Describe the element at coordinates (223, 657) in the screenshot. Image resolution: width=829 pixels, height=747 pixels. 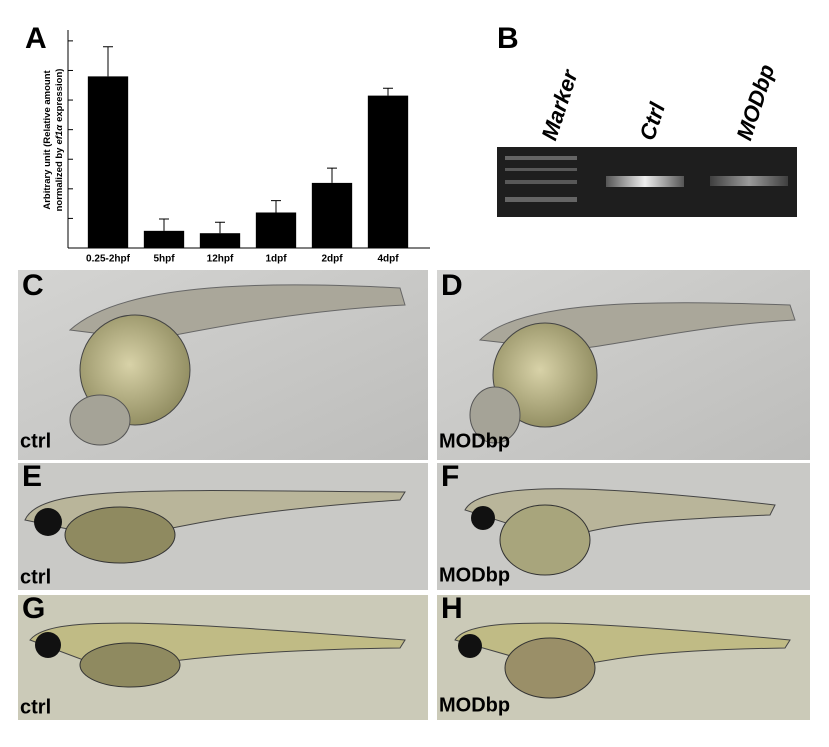
I see `photo-g` at that location.